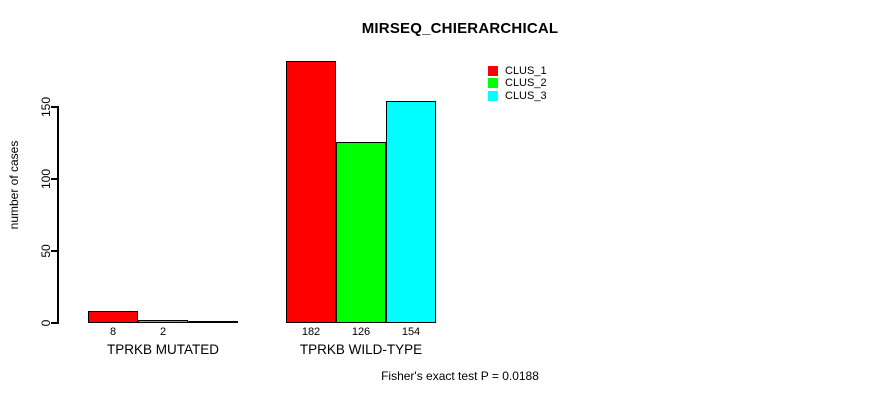  Describe the element at coordinates (526, 95) in the screenshot. I see `legend-label: CLUS_3` at that location.